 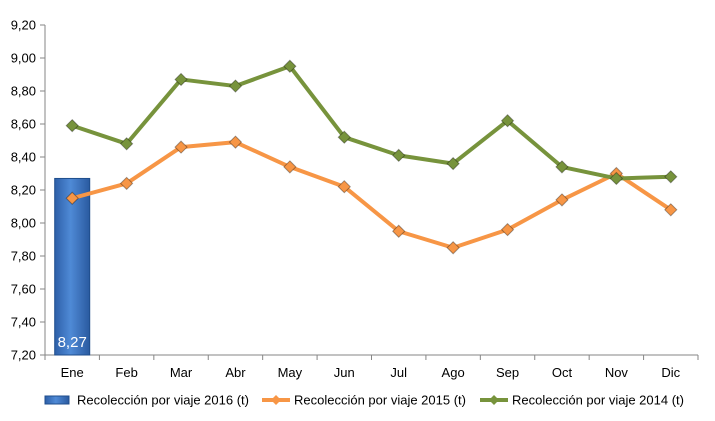 I want to click on legend-label: Recolección por viaje 2016 (t), so click(x=163, y=400).